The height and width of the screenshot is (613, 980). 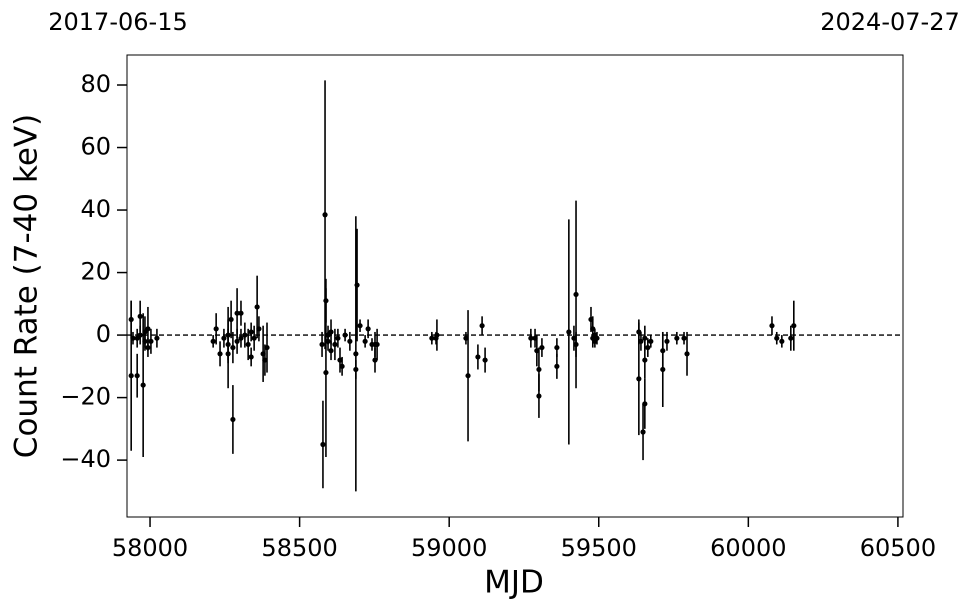 I want to click on y-tick-label: 40, so click(x=95, y=209).